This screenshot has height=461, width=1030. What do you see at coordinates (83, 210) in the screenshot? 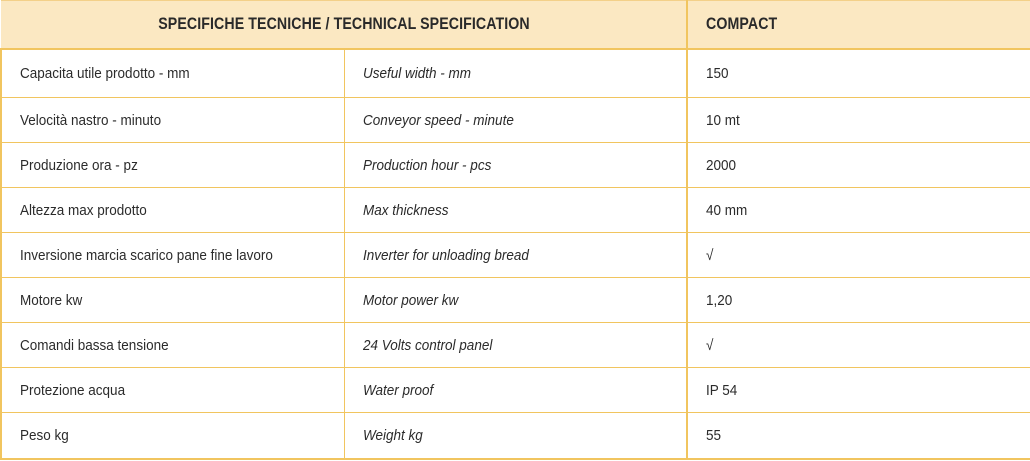
I see `italian-label-text: Altezza max prodotto` at bounding box center [83, 210].